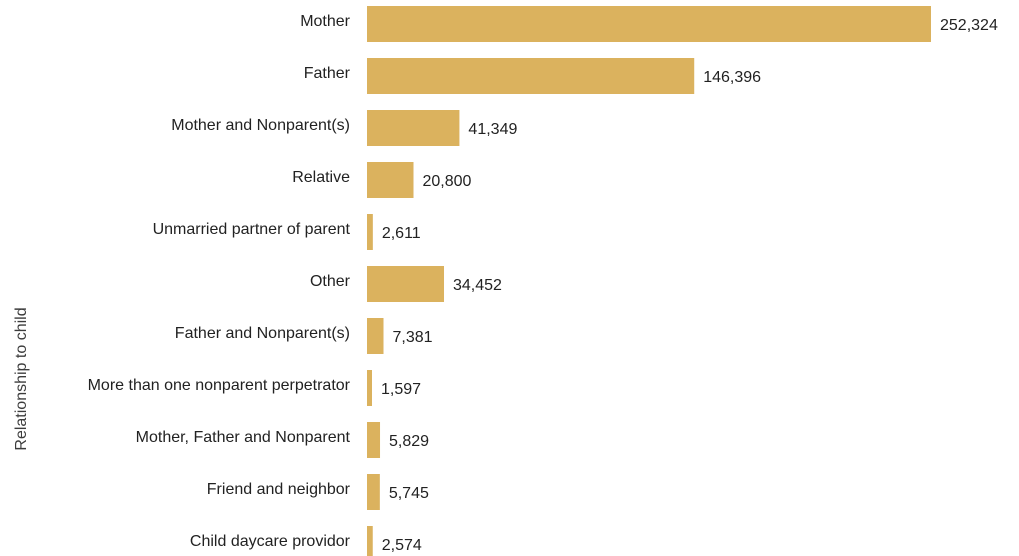 This screenshot has height=556, width=1019. What do you see at coordinates (477, 285) in the screenshot?
I see `value-label: 34,452` at bounding box center [477, 285].